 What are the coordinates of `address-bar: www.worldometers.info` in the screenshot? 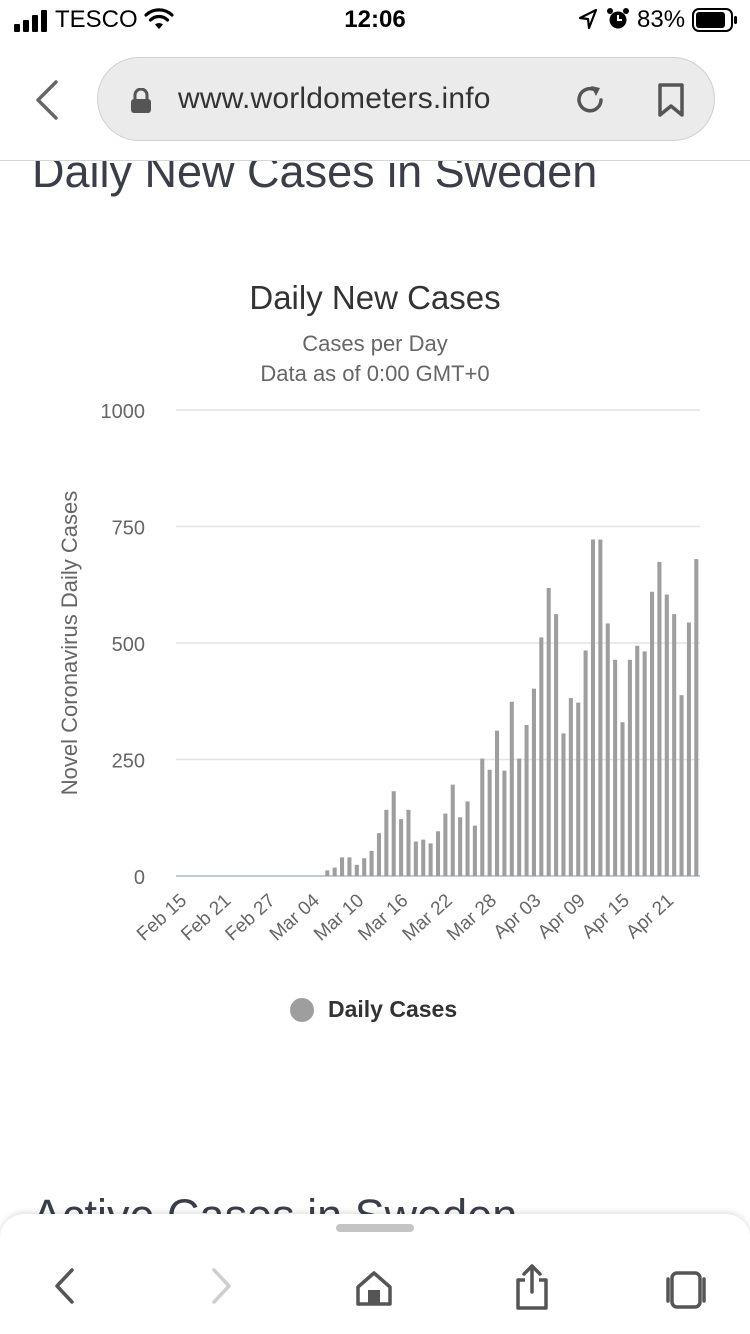 It's located at (406, 99).